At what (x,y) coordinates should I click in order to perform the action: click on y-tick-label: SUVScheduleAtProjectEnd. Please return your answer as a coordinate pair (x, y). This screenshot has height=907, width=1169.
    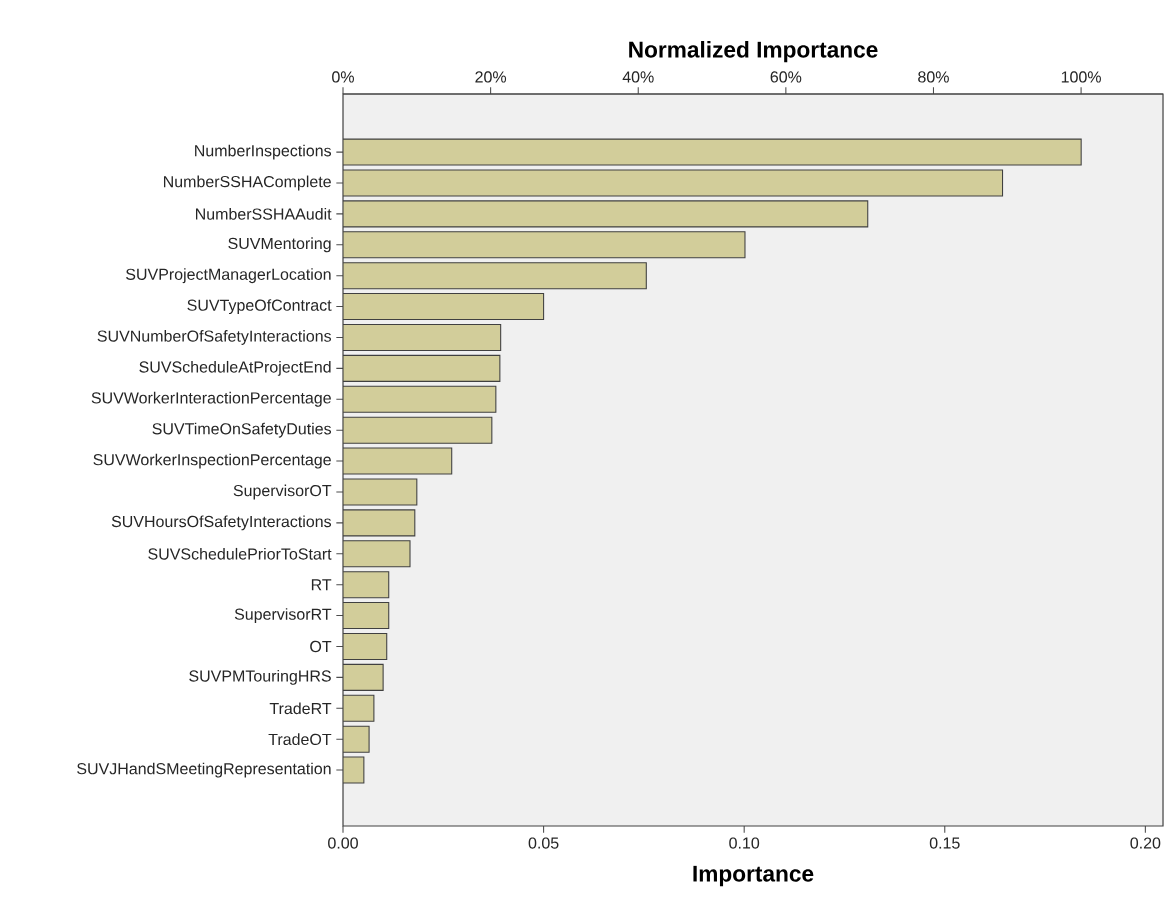
    Looking at the image, I should click on (235, 368).